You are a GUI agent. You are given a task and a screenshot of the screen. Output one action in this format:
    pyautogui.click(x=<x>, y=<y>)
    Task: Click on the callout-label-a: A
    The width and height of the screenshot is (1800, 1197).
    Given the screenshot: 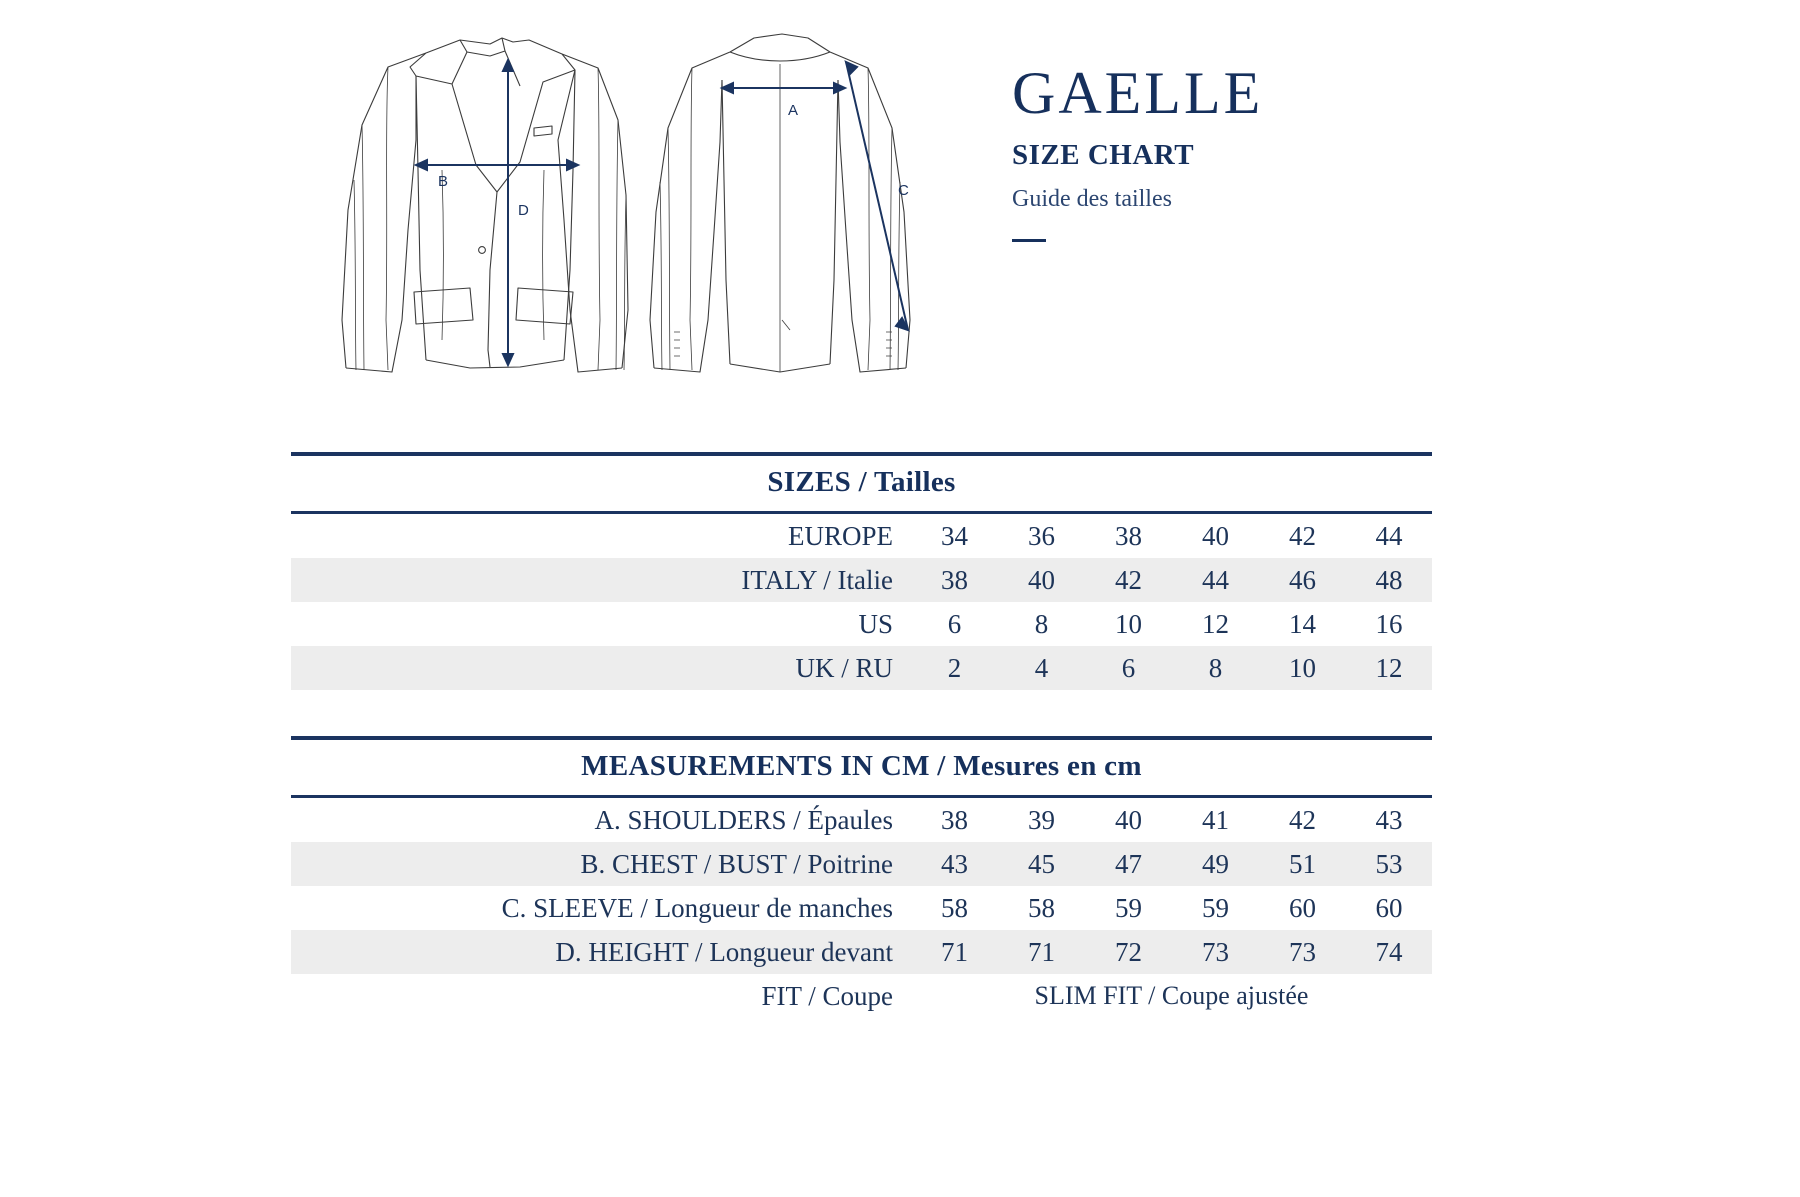 What is the action you would take?
    pyautogui.click(x=793, y=110)
    